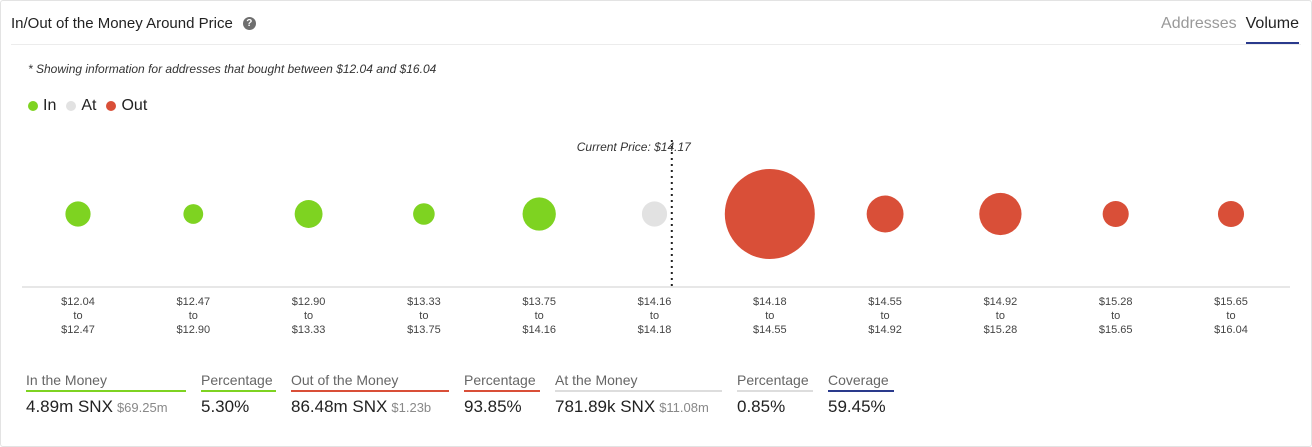 This screenshot has height=447, width=1312. I want to click on tick-label-to: $15.28, so click(1001, 330).